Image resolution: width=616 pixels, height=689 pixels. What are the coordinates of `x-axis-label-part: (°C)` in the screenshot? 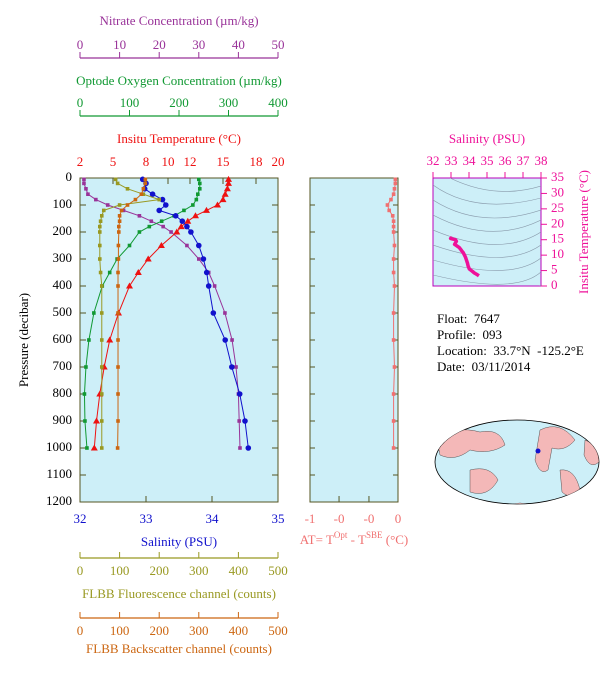 It's located at (395, 539).